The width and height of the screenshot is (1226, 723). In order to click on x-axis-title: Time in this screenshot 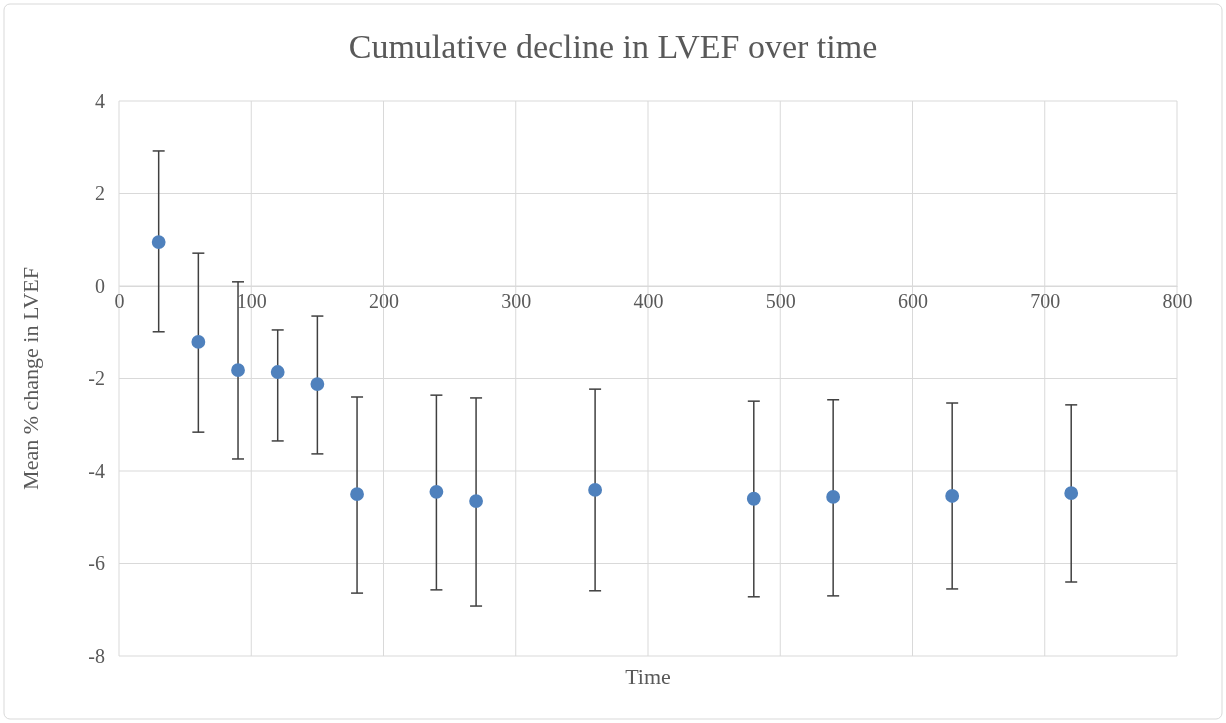, I will do `click(648, 676)`.